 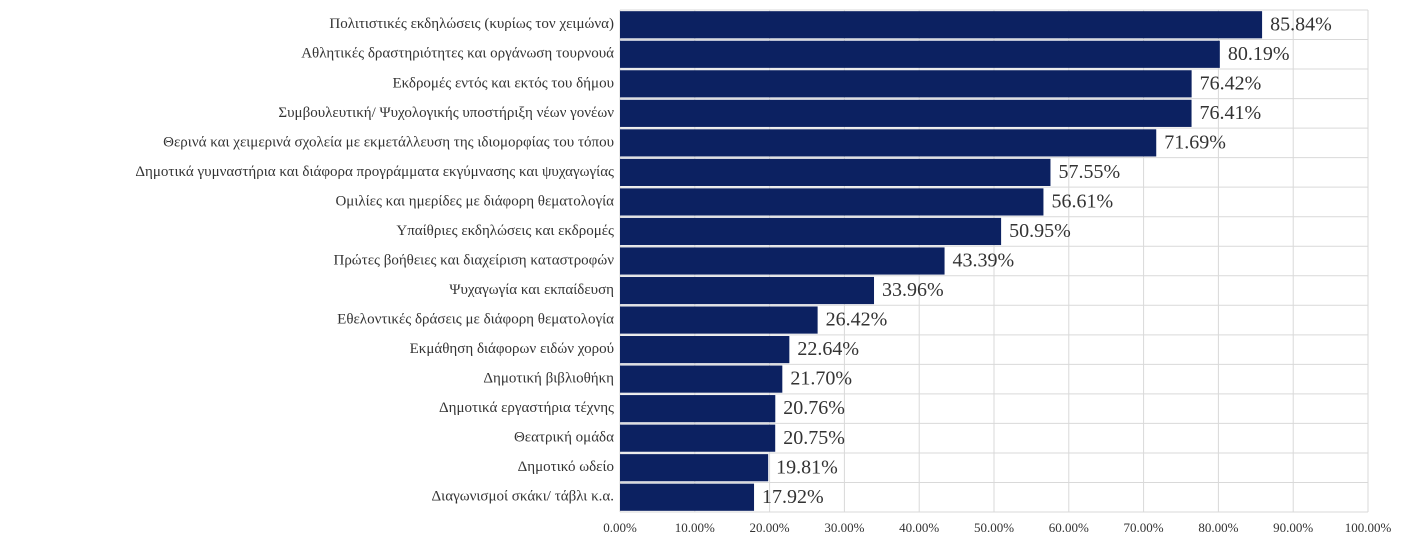 What do you see at coordinates (807, 467) in the screenshot?
I see `value-label: 19.81%` at bounding box center [807, 467].